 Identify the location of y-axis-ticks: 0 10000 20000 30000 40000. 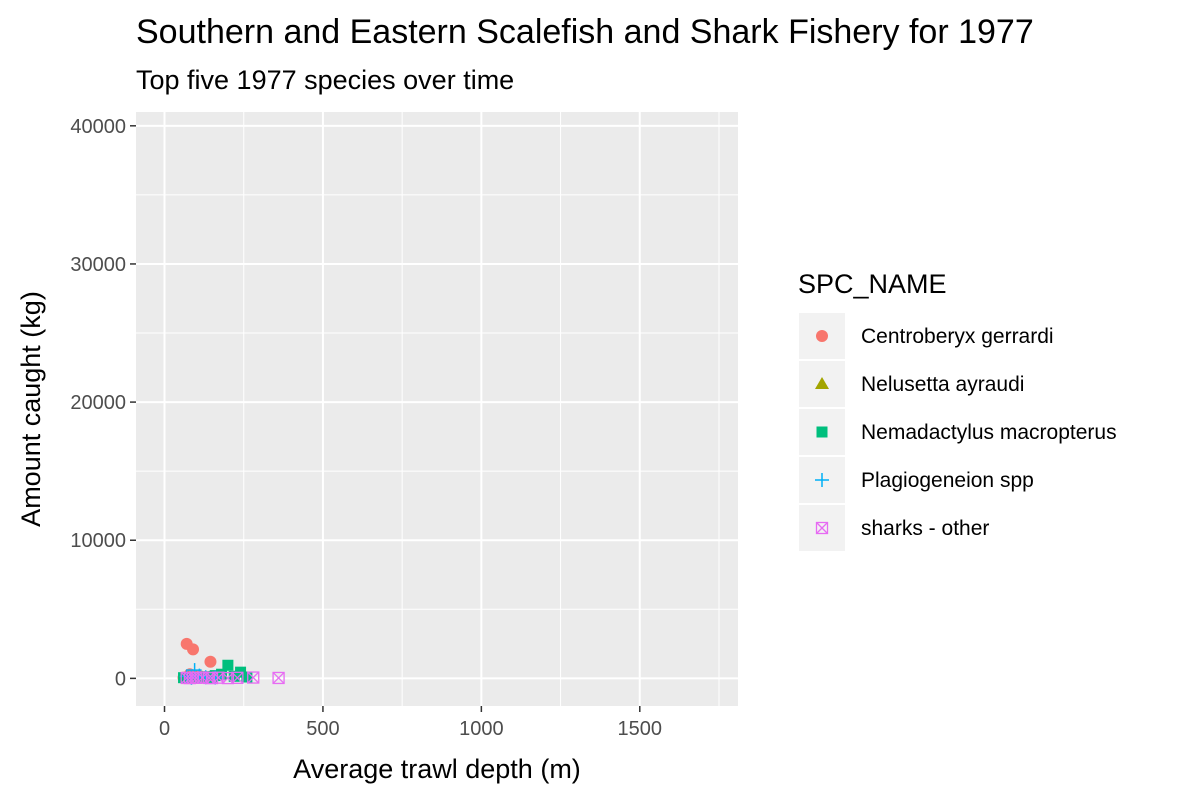
(103, 403).